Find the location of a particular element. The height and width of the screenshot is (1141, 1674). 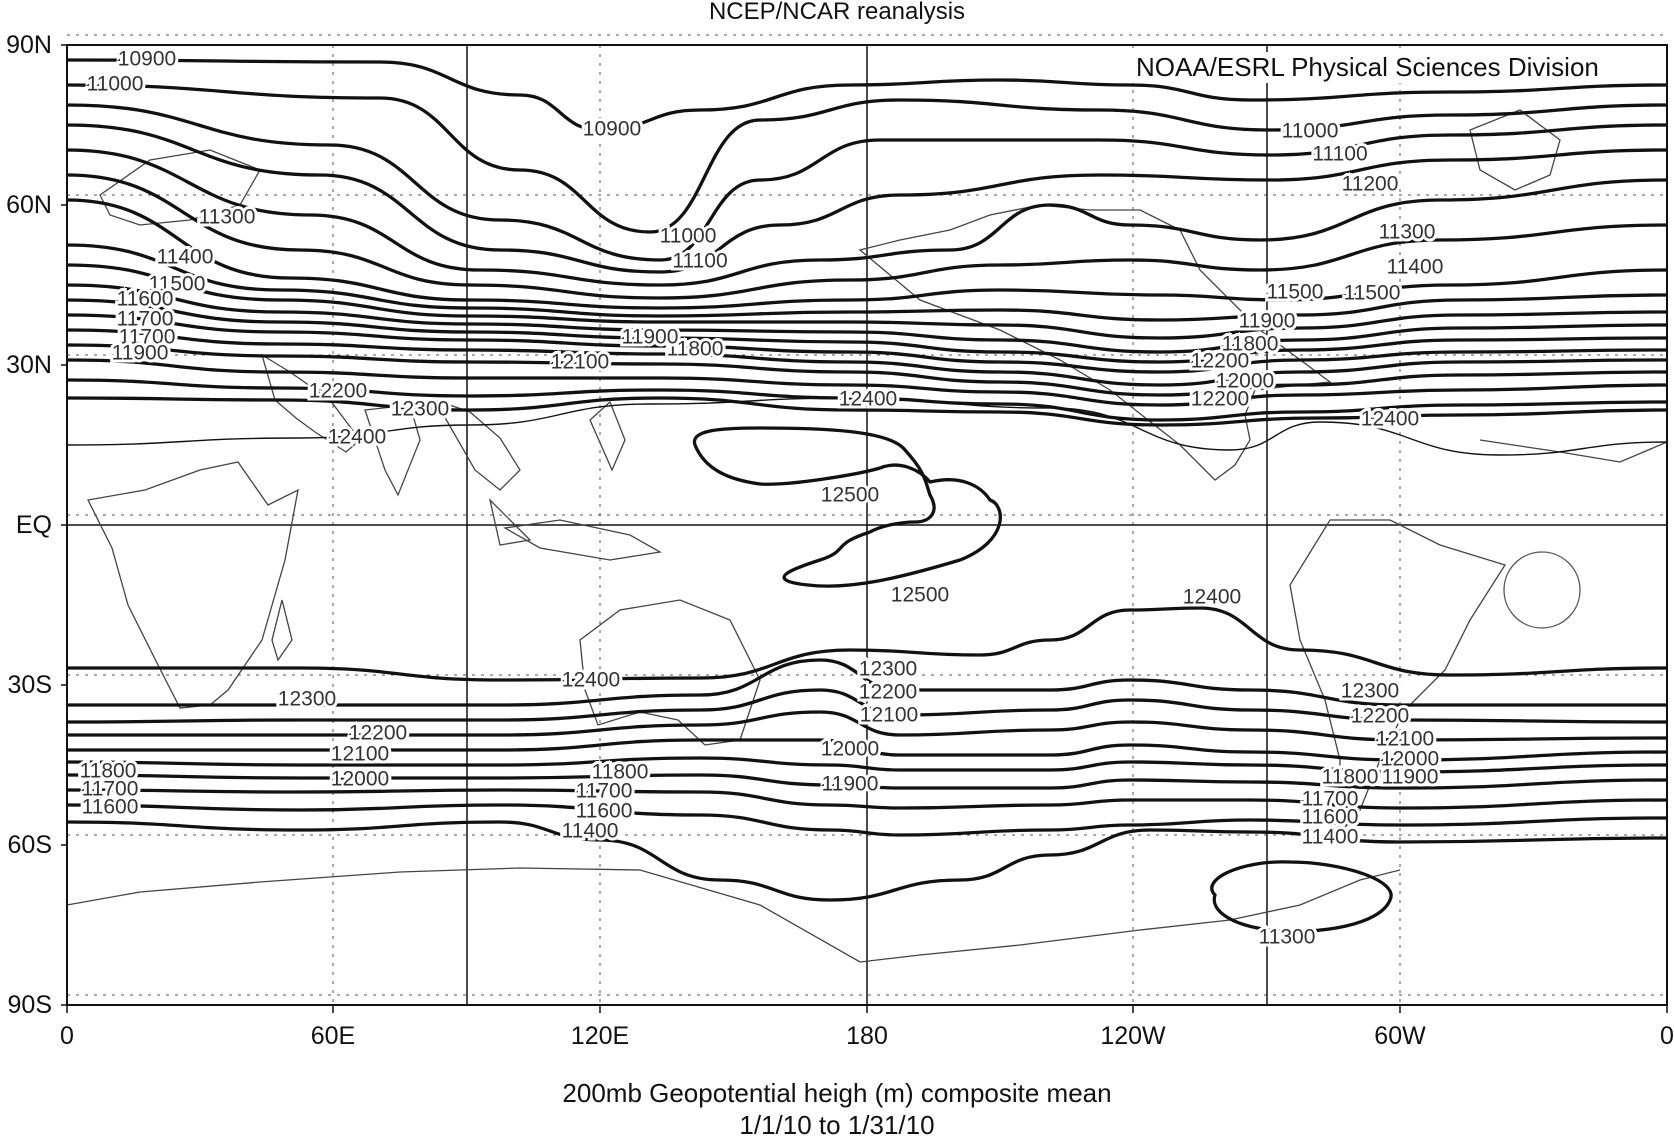

y-tick-label: 60N is located at coordinates (29, 205).